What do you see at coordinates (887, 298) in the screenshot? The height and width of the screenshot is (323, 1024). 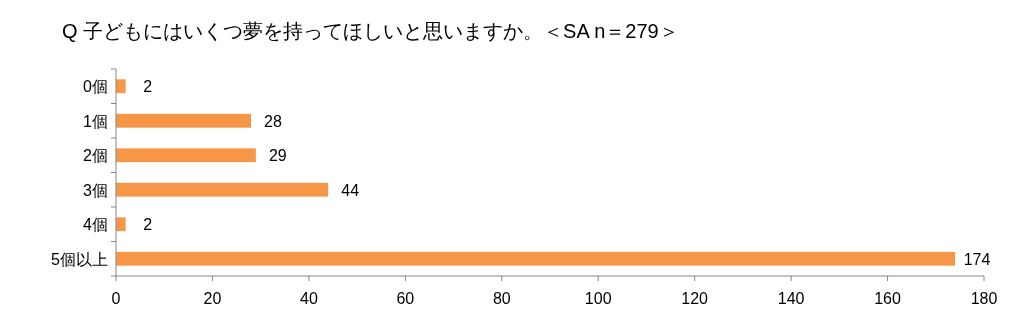 I see `x-tick-label: 160` at bounding box center [887, 298].